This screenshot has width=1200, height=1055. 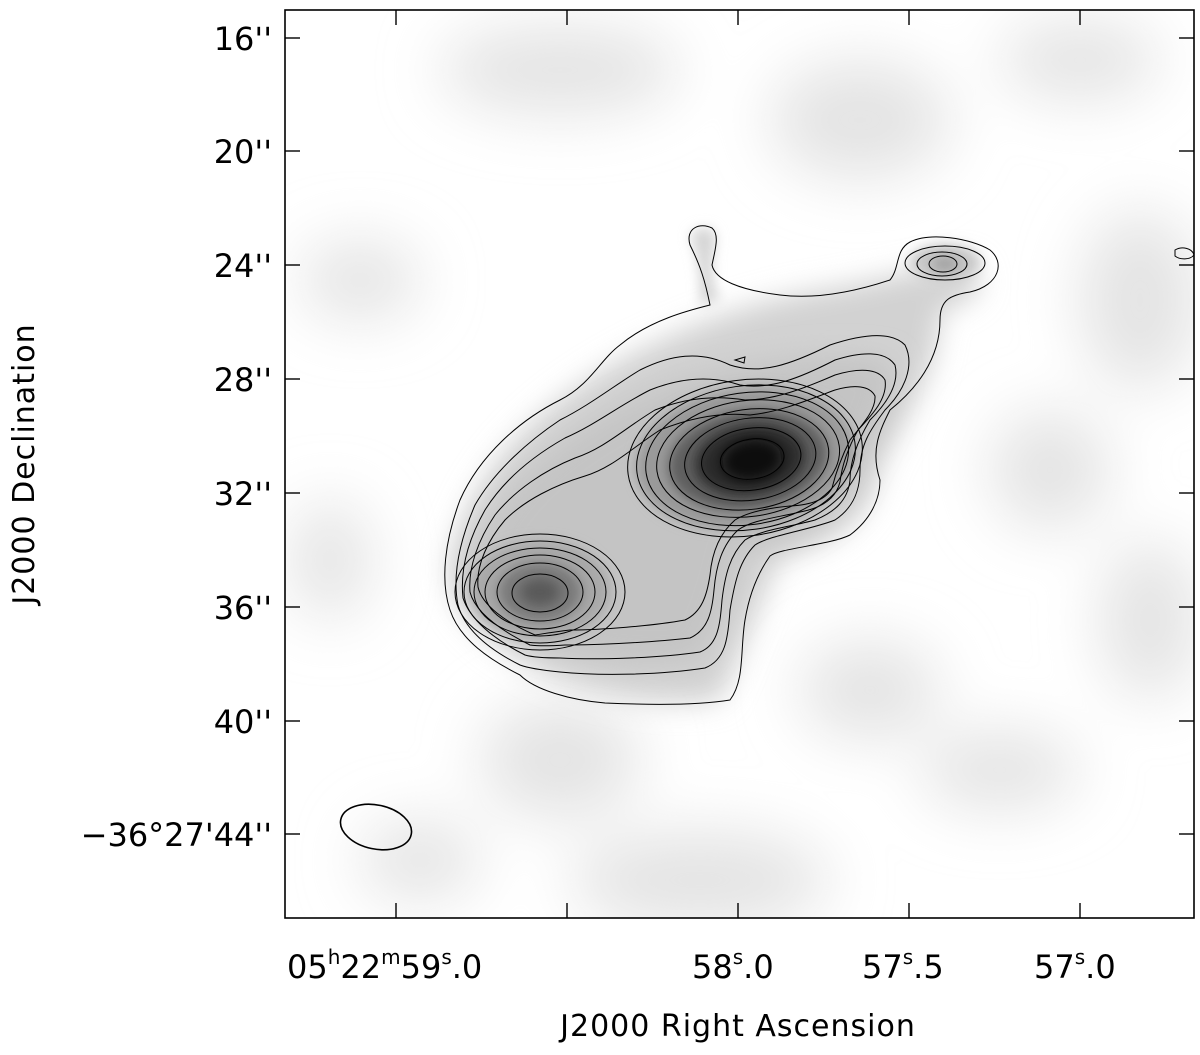 I want to click on y-tick-label: 20'', so click(x=243, y=152).